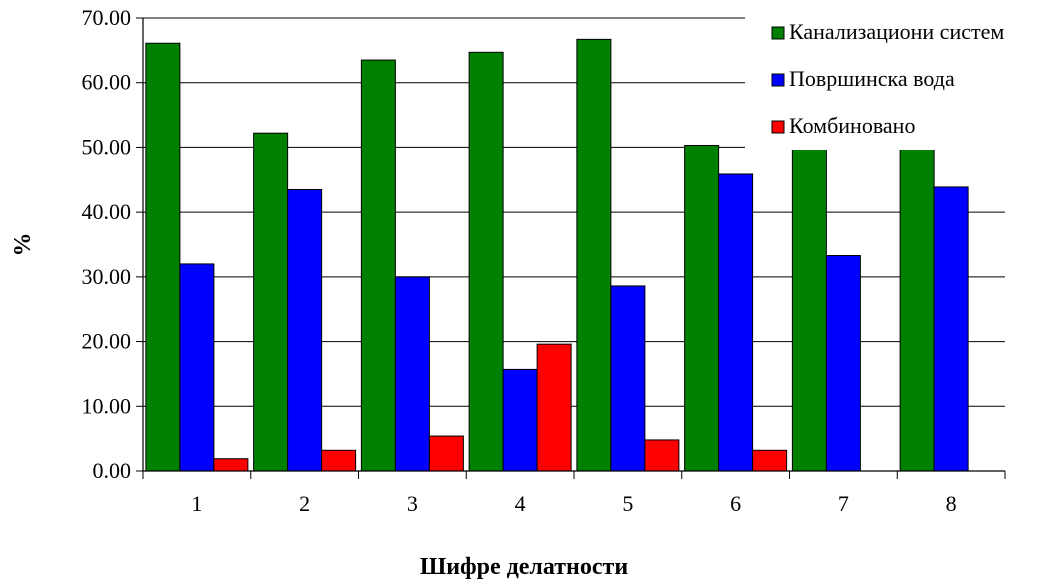 The width and height of the screenshot is (1053, 584). Describe the element at coordinates (107, 244) in the screenshot. I see `y-tick-labels: 0.00 10.00 20.00 30.00 40.00 50.00 60.00 70.00` at that location.